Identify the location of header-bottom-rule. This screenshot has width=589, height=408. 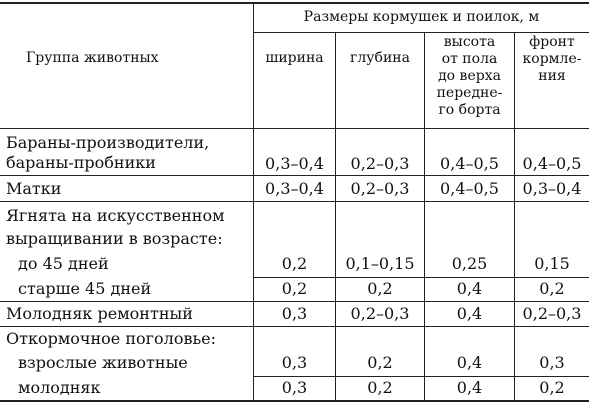
(294, 128).